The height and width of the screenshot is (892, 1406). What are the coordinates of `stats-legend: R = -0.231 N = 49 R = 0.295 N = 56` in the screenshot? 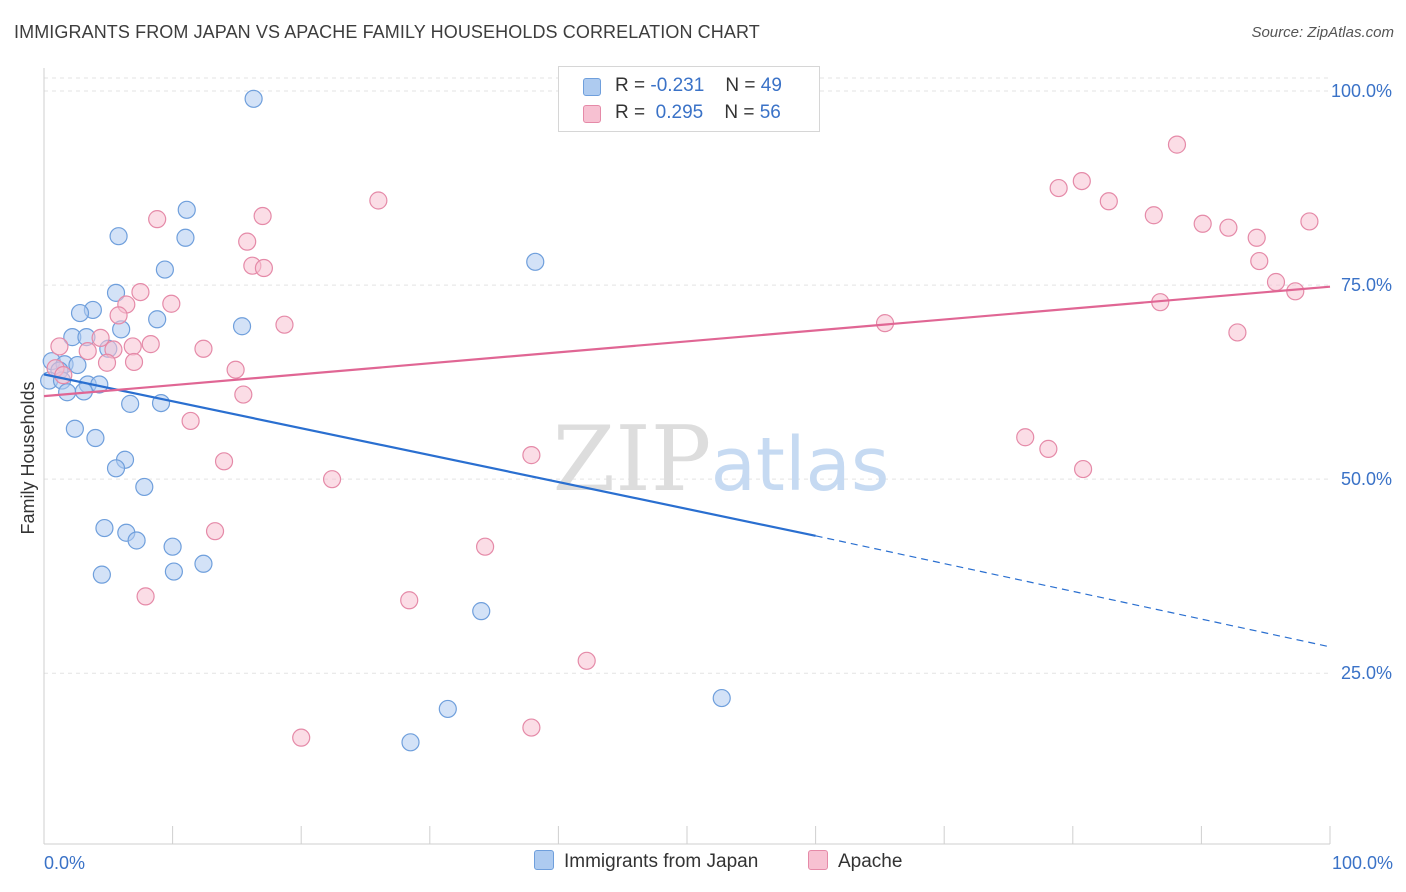 It's located at (689, 99).